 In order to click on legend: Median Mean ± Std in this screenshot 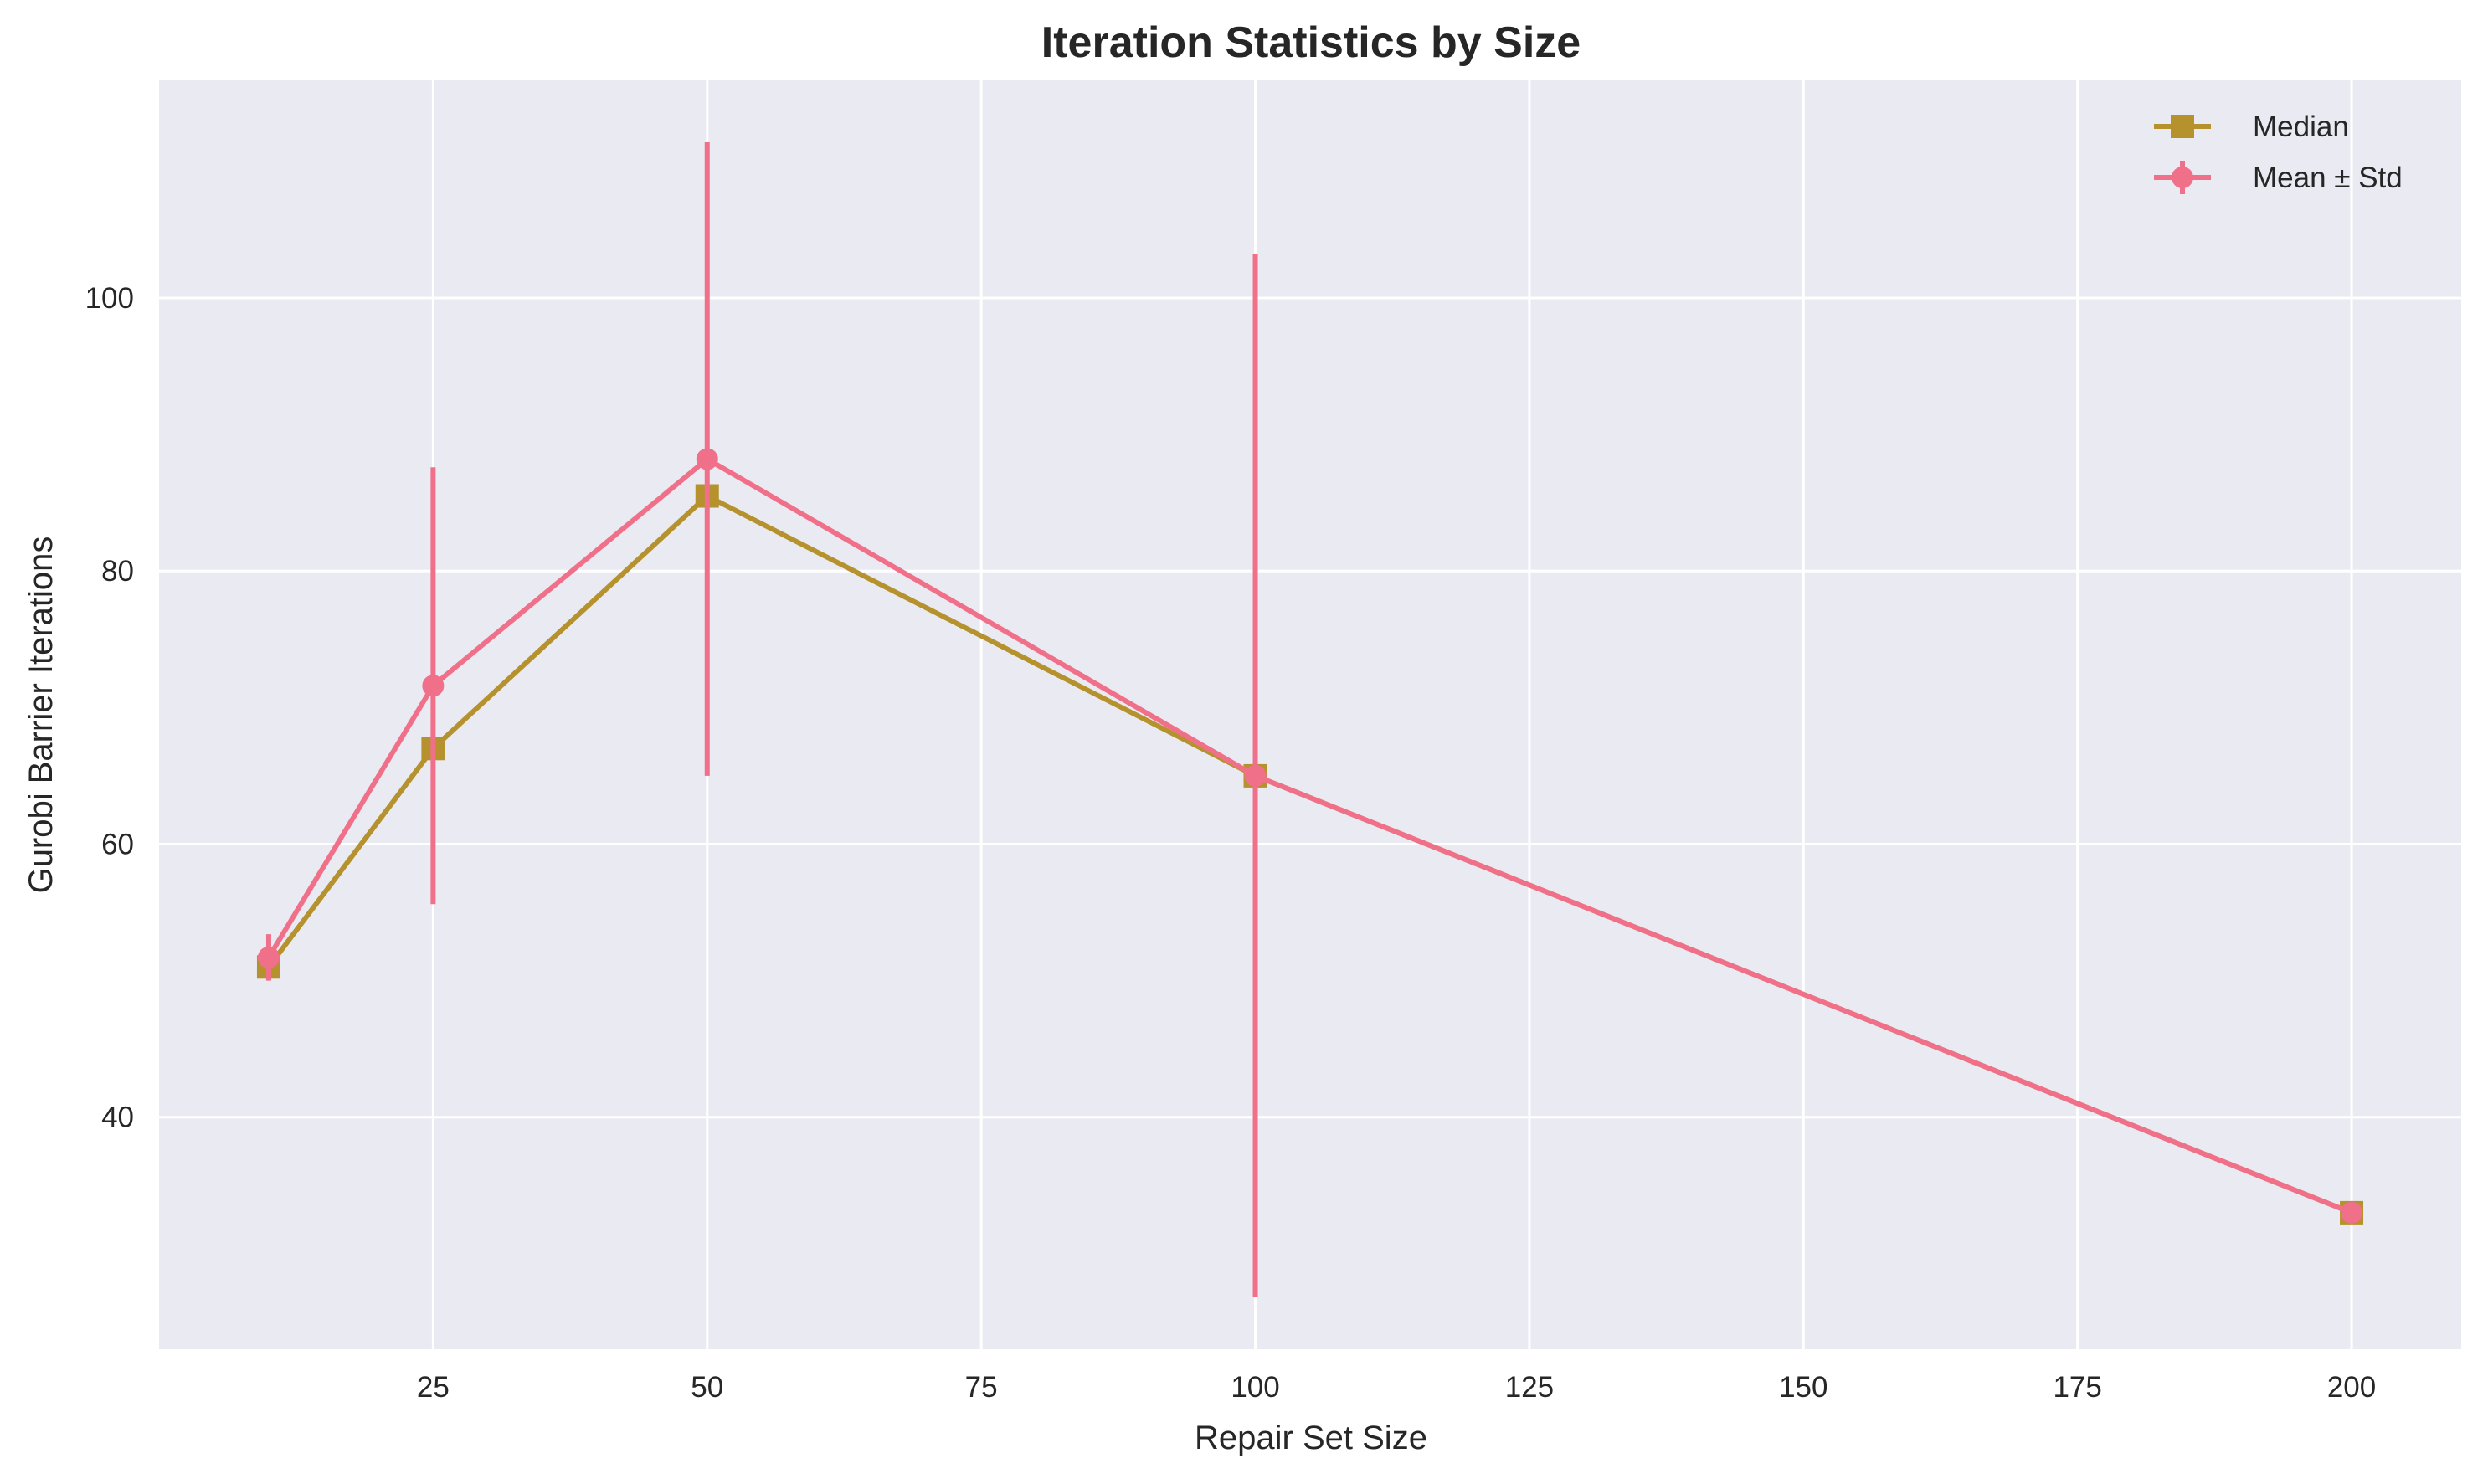, I will do `click(2278, 152)`.